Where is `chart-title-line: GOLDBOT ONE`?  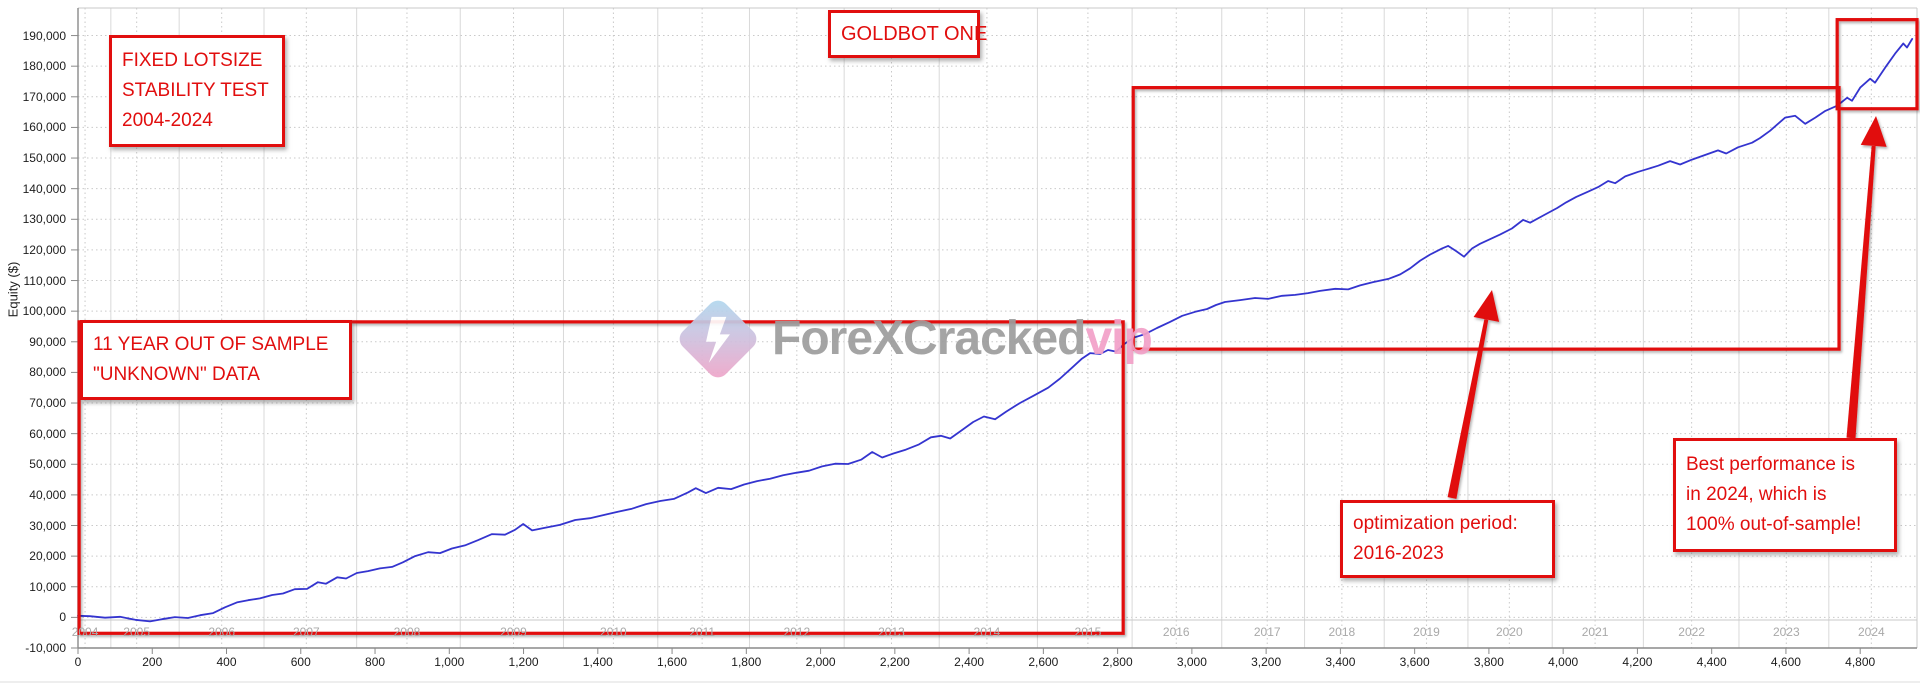 chart-title-line: GOLDBOT ONE is located at coordinates (914, 34).